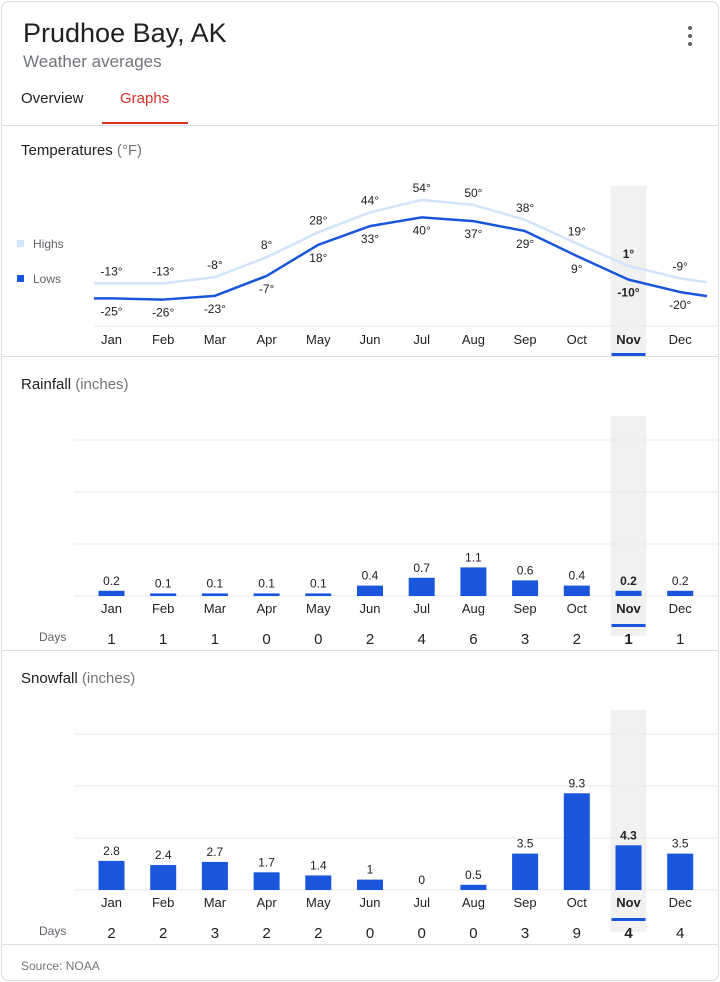 This screenshot has height=982, width=720. I want to click on legend-lows-swatch, so click(20, 278).